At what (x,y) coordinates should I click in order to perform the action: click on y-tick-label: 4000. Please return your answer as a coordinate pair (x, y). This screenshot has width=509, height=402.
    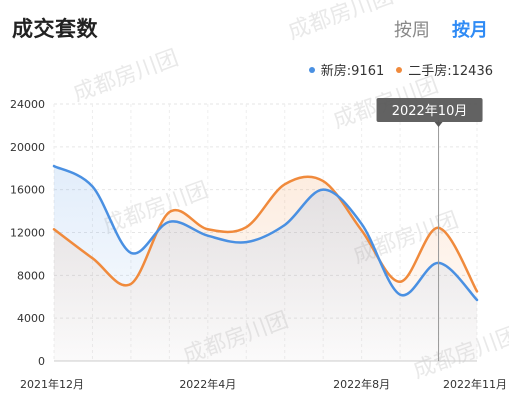
    Looking at the image, I should click on (31, 318).